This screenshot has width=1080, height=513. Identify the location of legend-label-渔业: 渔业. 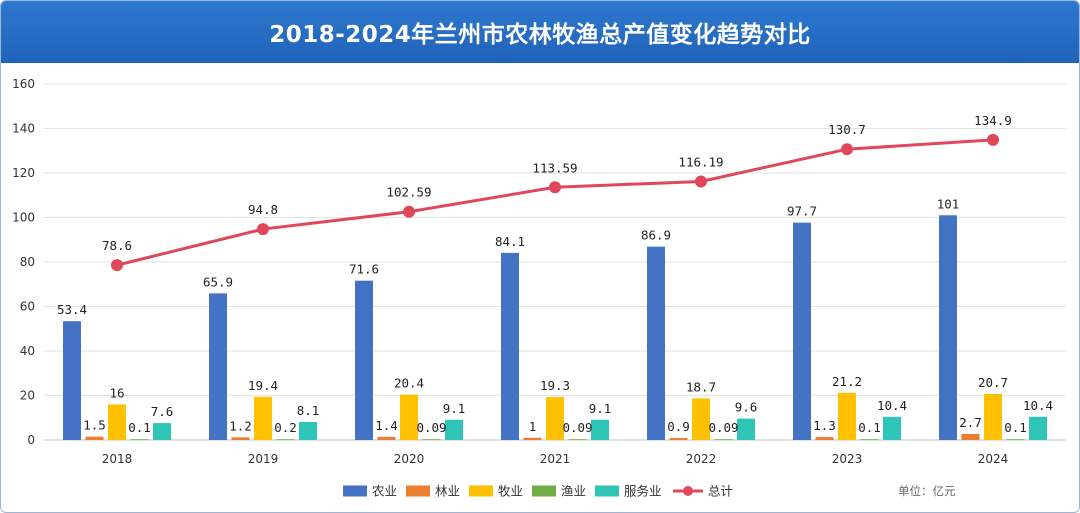
(573, 491).